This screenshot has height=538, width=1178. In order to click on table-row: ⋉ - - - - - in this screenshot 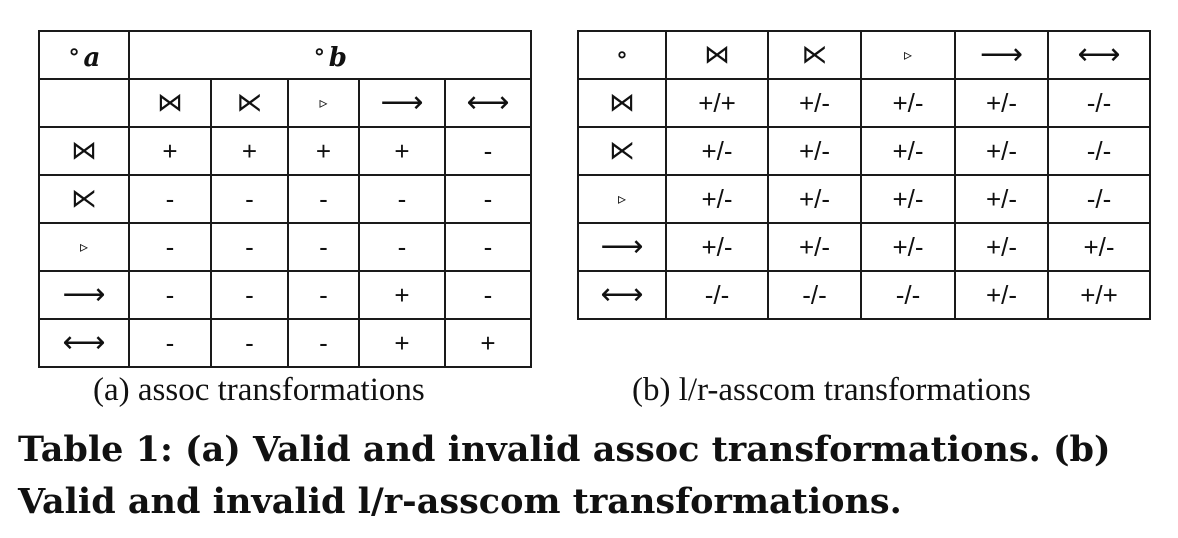, I will do `click(285, 199)`.